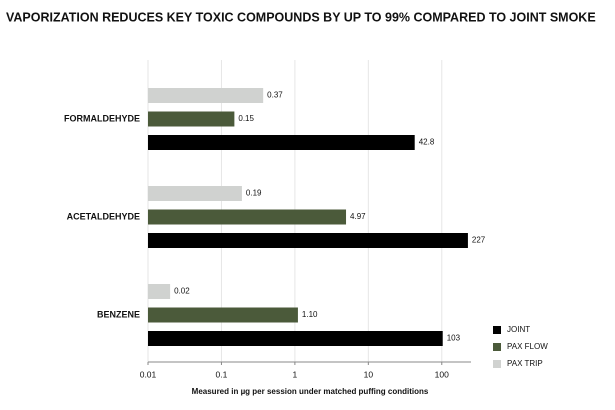 The width and height of the screenshot is (615, 410). Describe the element at coordinates (518, 329) in the screenshot. I see `legend-label: JOINT` at that location.